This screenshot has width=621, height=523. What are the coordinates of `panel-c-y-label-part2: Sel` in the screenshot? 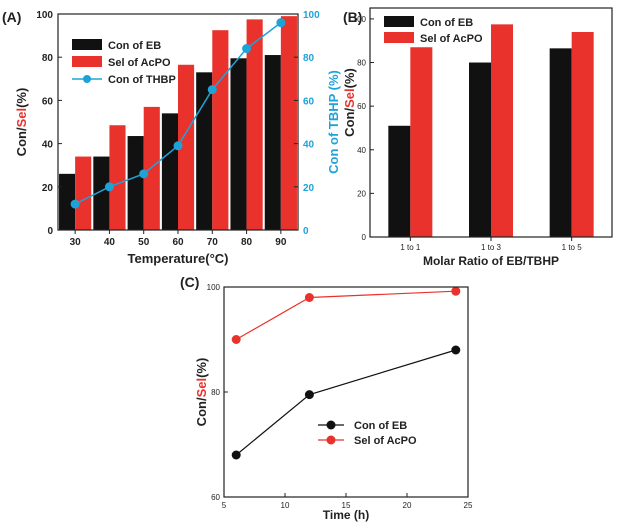 It's located at (201, 388).